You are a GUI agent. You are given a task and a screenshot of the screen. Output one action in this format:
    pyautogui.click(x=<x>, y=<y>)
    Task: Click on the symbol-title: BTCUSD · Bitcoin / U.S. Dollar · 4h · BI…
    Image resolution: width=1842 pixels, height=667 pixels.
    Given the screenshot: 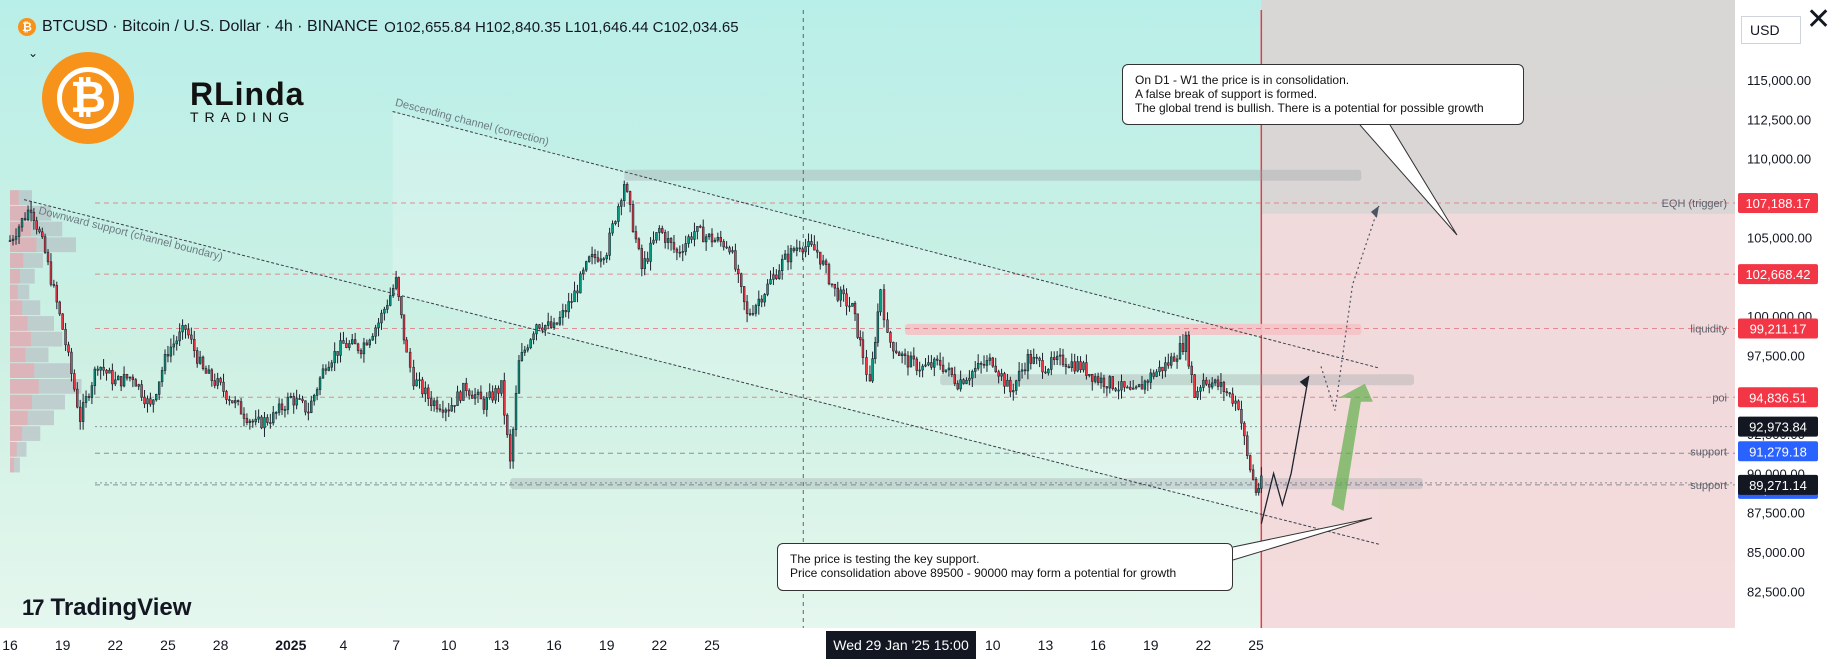 What is the action you would take?
    pyautogui.click(x=210, y=26)
    